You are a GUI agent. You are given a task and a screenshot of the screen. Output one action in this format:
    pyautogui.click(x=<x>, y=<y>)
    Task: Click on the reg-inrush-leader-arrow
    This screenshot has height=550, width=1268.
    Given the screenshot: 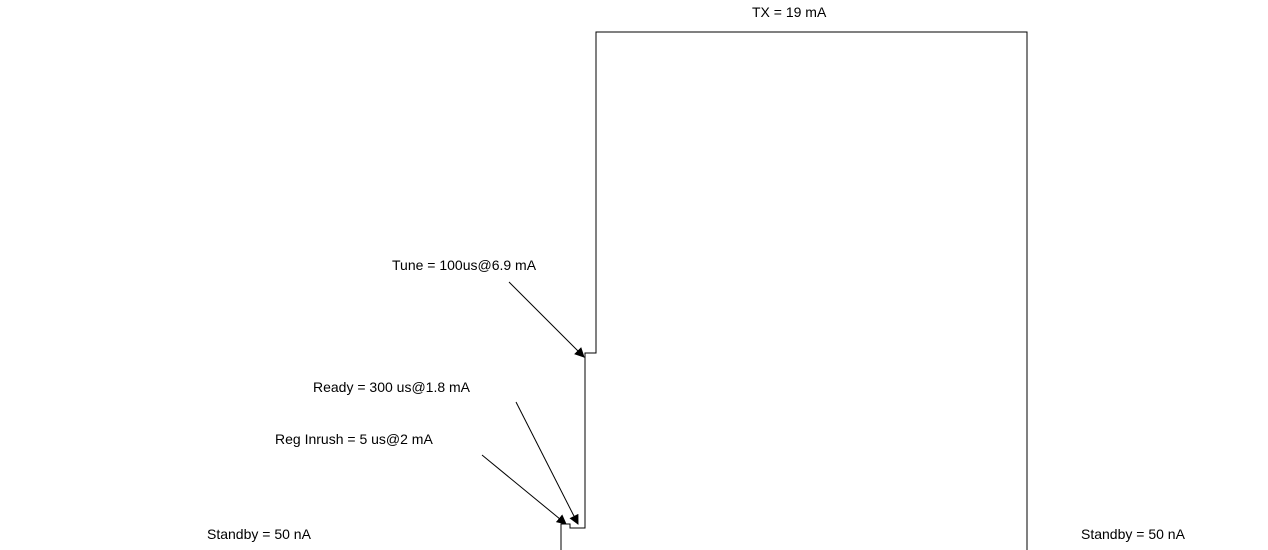 What is the action you would take?
    pyautogui.click(x=524, y=489)
    